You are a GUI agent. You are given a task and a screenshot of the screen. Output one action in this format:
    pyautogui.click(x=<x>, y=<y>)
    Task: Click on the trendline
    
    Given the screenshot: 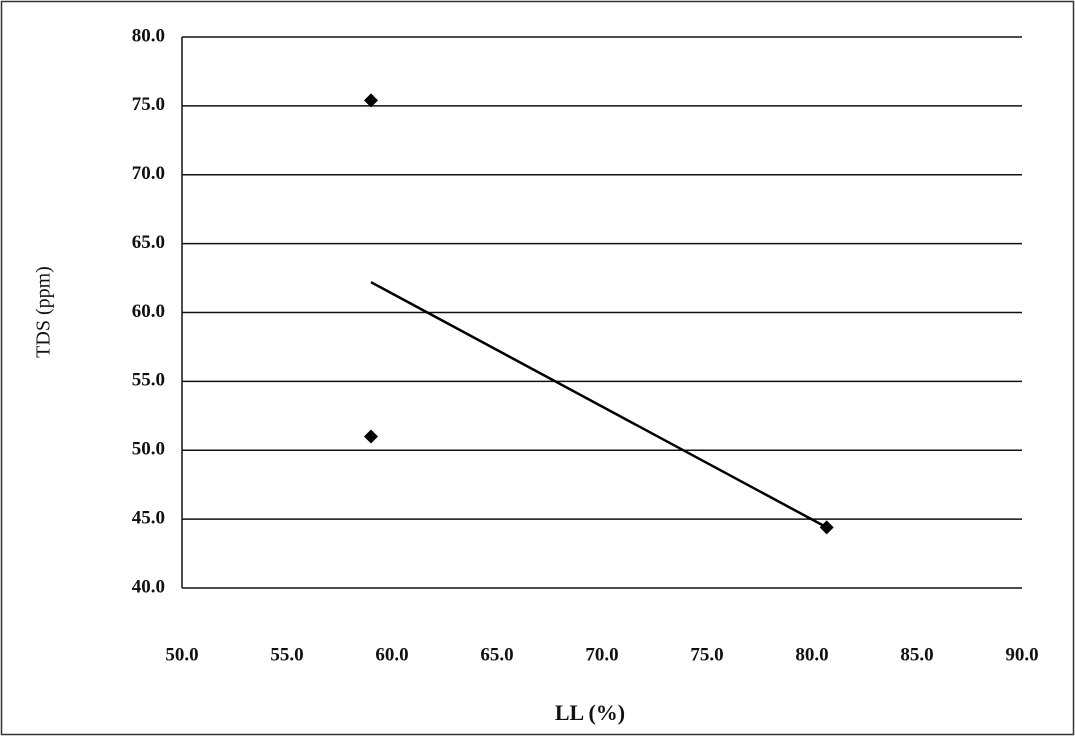 What is the action you would take?
    pyautogui.click(x=599, y=405)
    